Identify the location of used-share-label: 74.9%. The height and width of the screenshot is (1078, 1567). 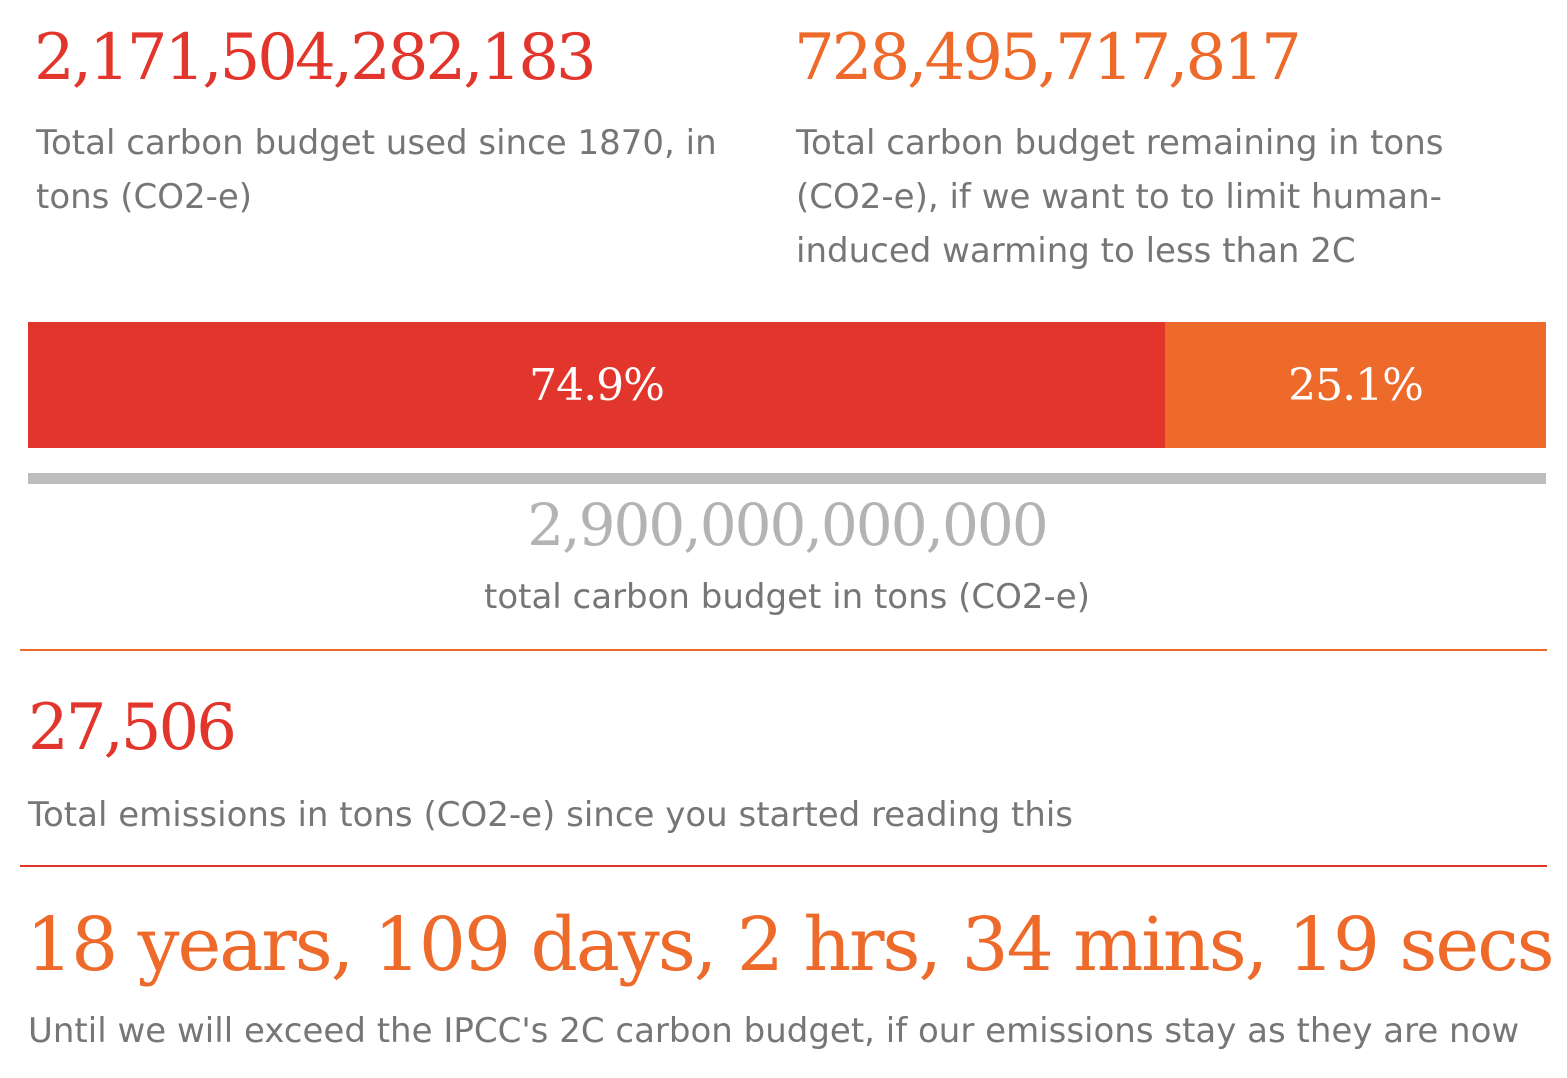
(597, 385).